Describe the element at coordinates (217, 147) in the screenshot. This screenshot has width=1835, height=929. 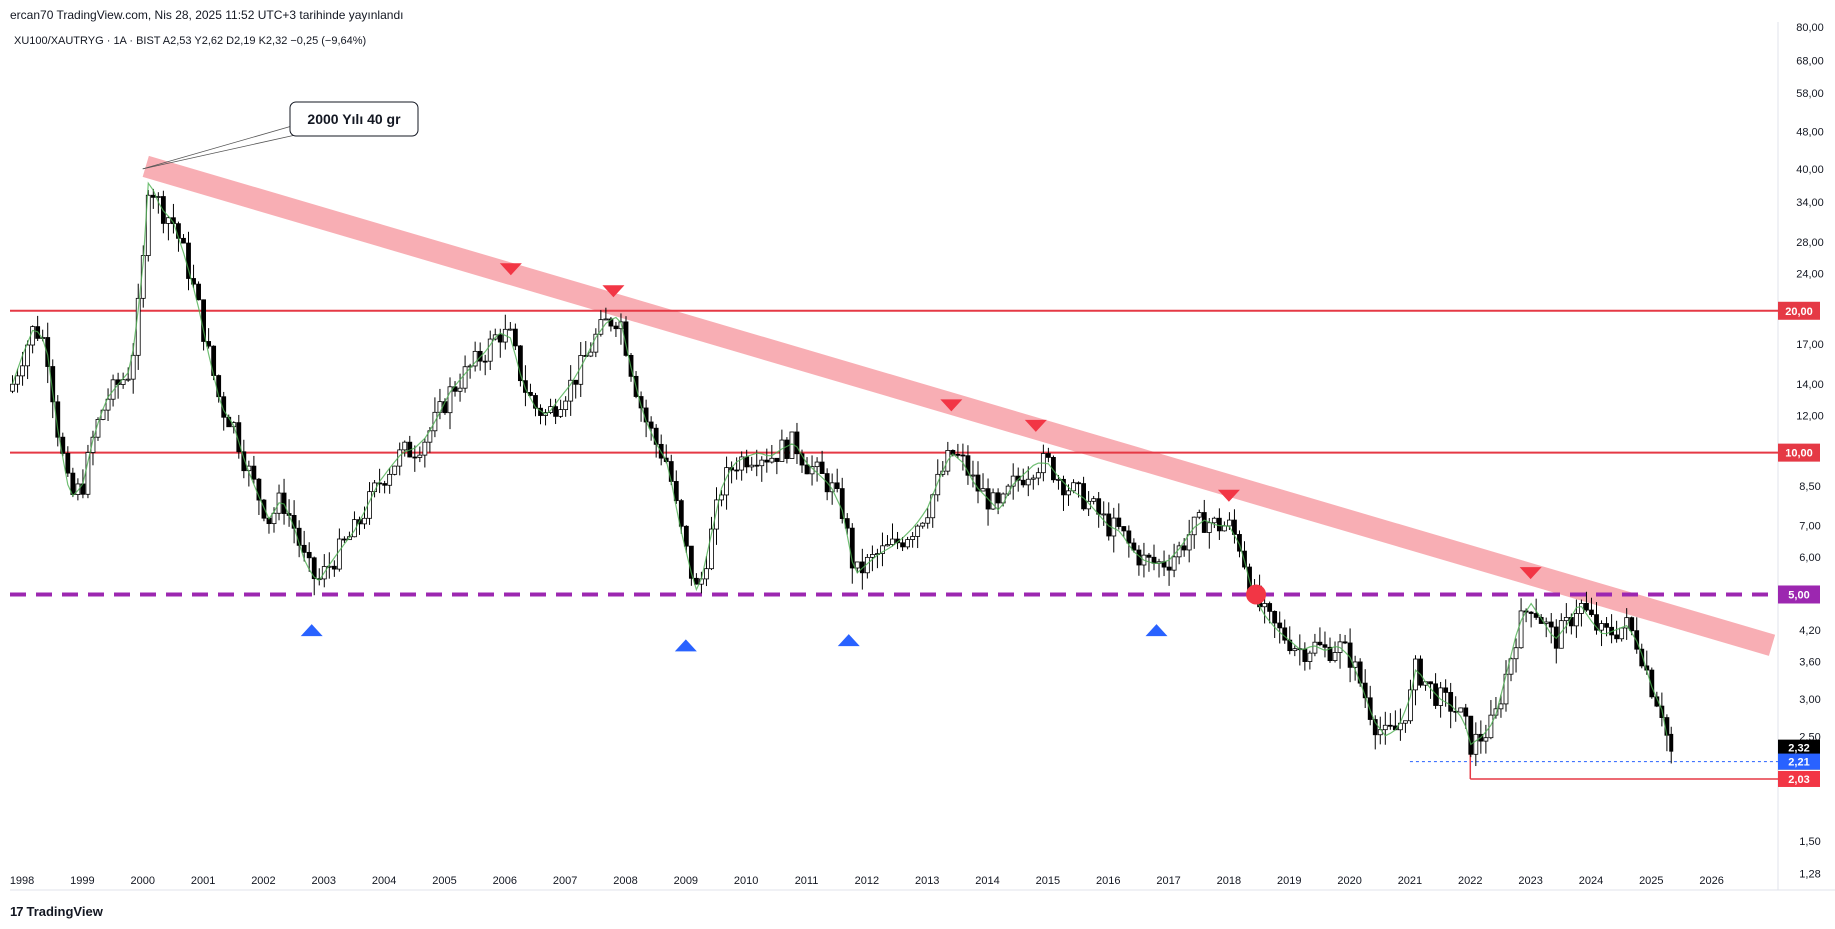
I see `callout-pointer` at that location.